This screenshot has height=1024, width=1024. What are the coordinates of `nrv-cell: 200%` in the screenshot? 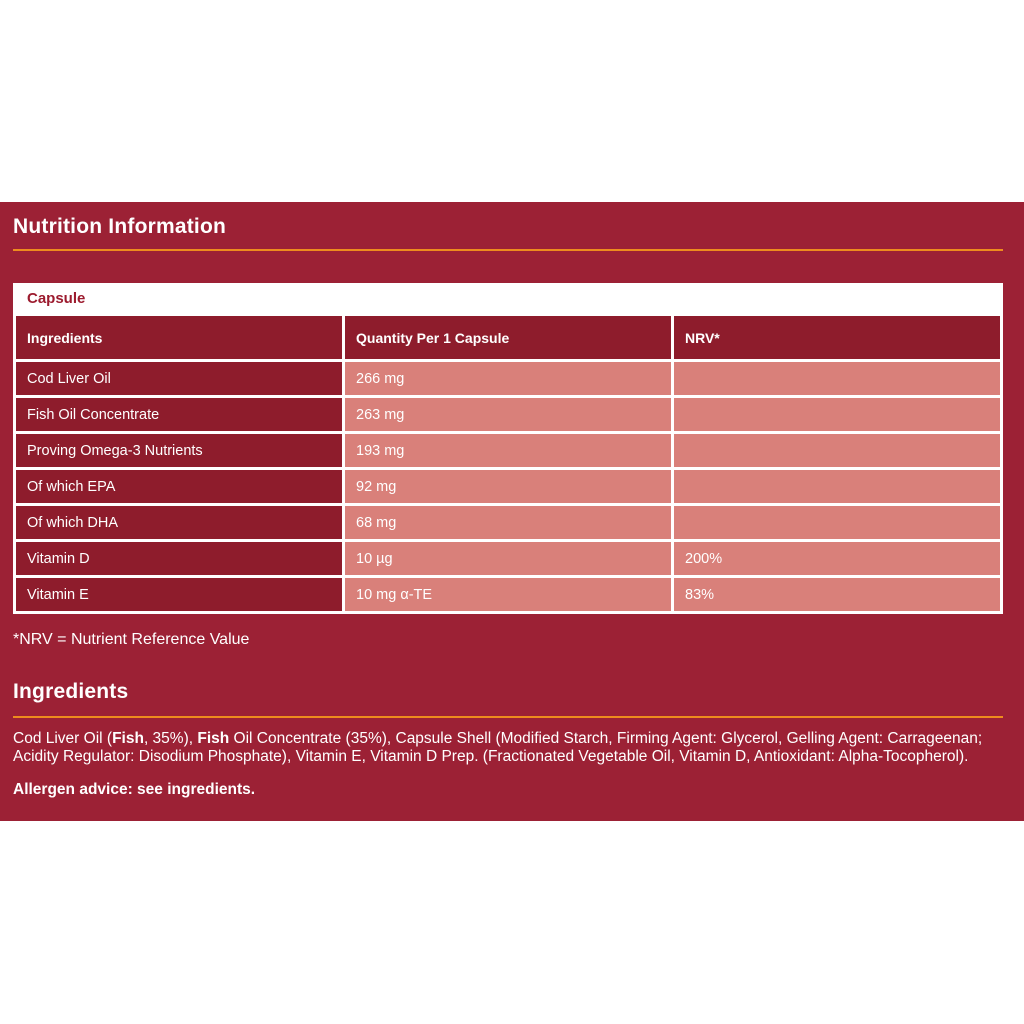 It's located at (837, 558).